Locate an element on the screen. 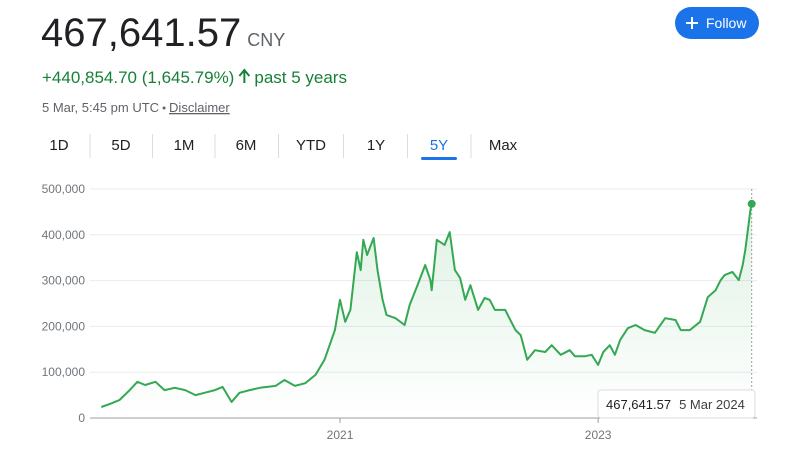 The width and height of the screenshot is (797, 452). tooltip-value: 467,641.57 is located at coordinates (638, 404).